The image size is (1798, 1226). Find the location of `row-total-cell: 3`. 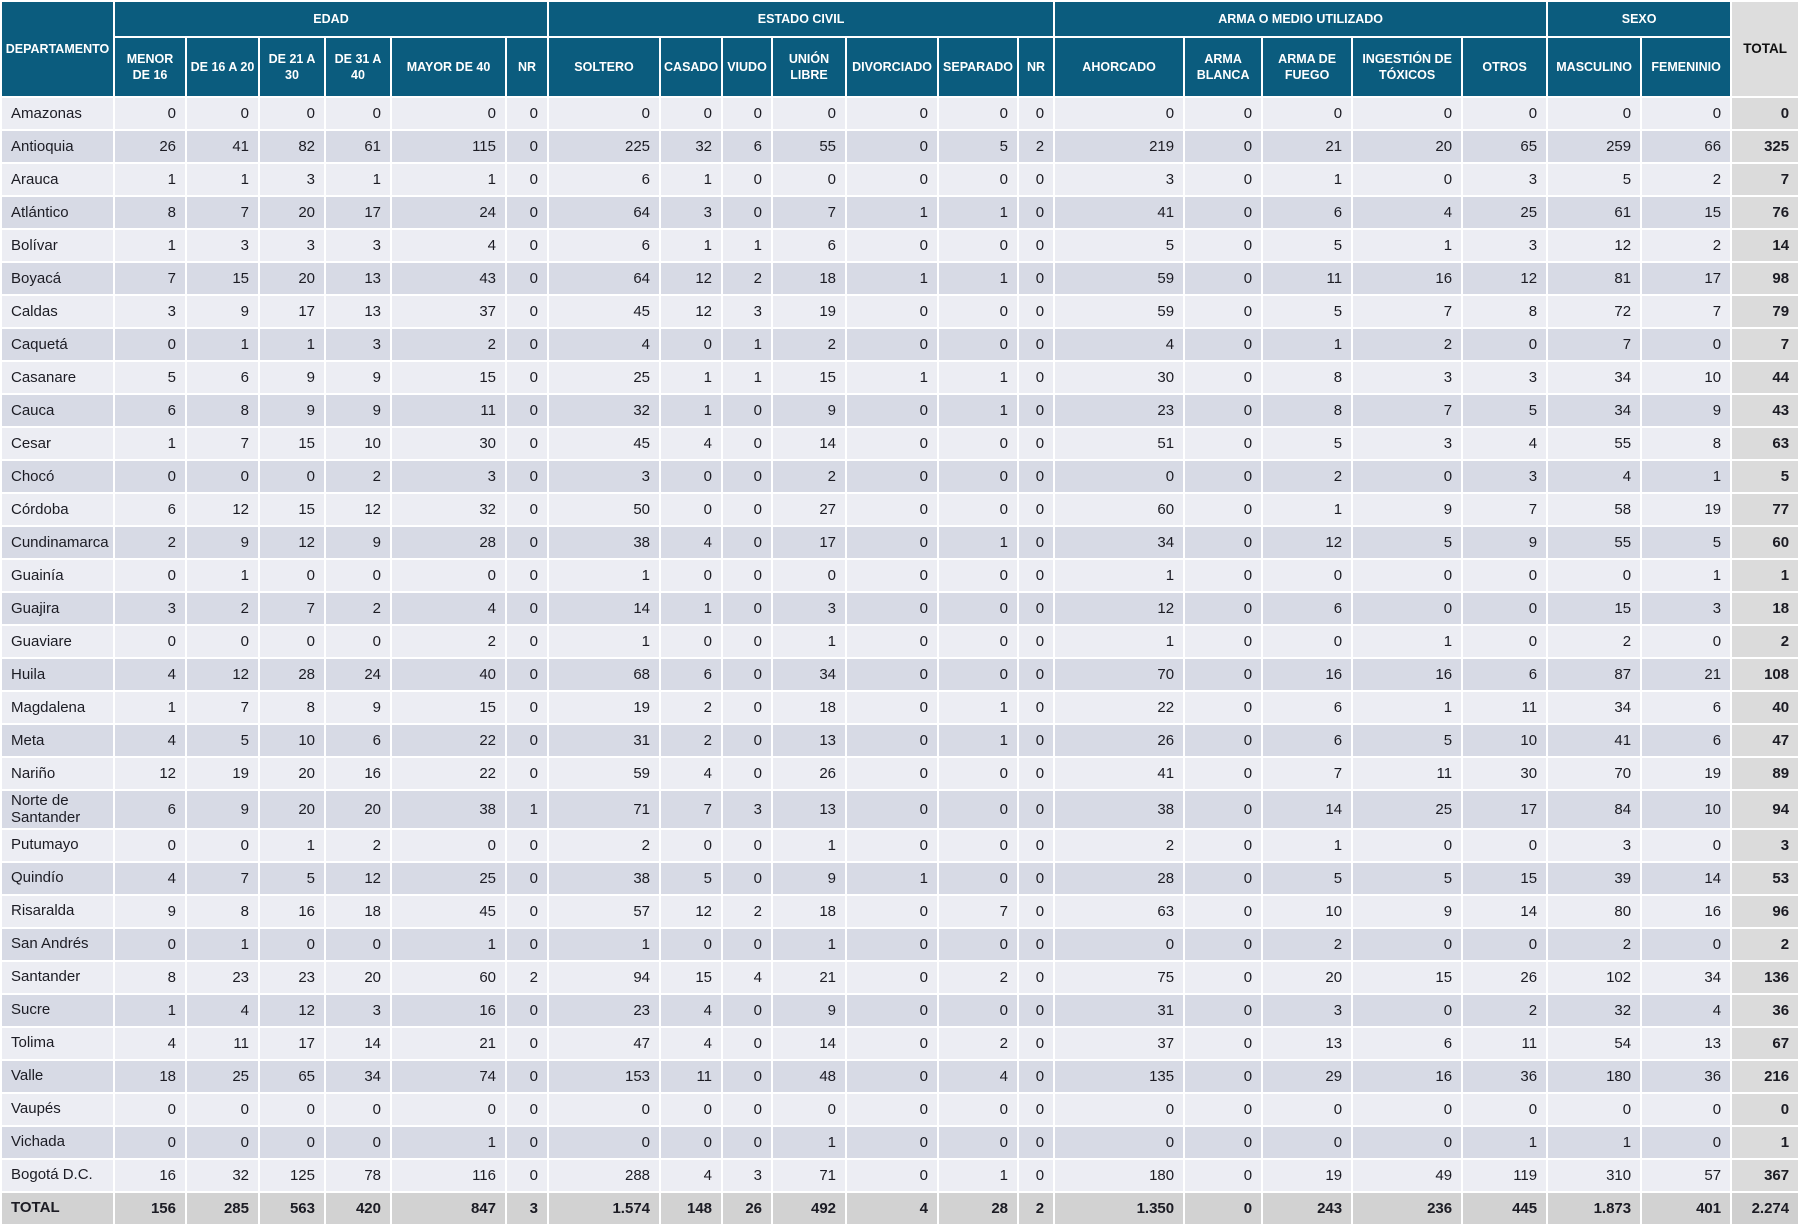

row-total-cell: 3 is located at coordinates (1764, 845).